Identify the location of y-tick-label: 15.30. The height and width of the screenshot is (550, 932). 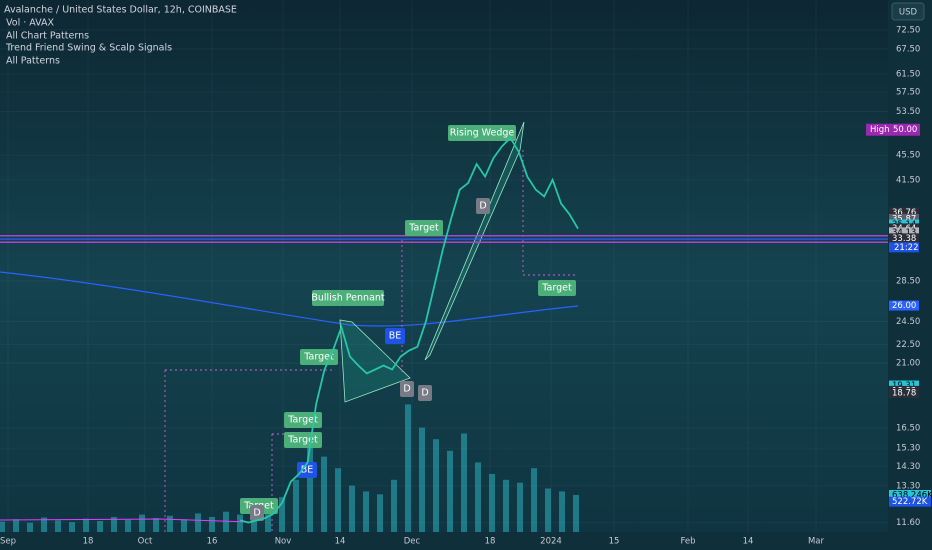
(908, 449).